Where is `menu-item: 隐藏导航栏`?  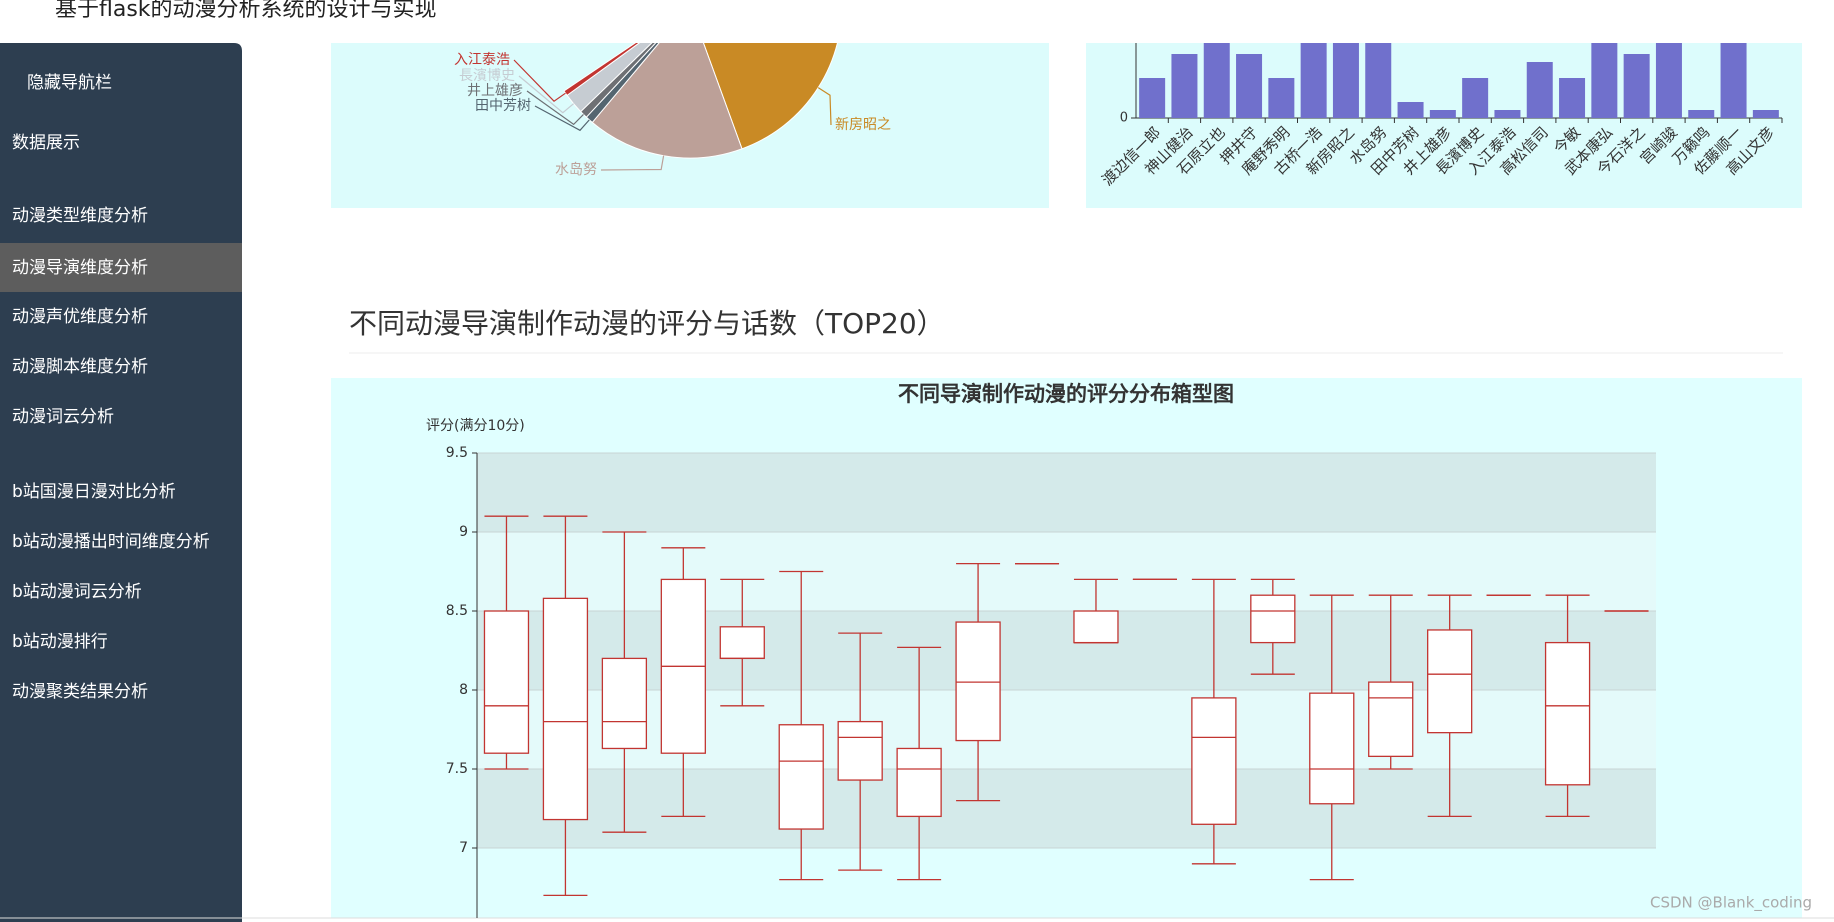 menu-item: 隐藏导航栏 is located at coordinates (69, 83).